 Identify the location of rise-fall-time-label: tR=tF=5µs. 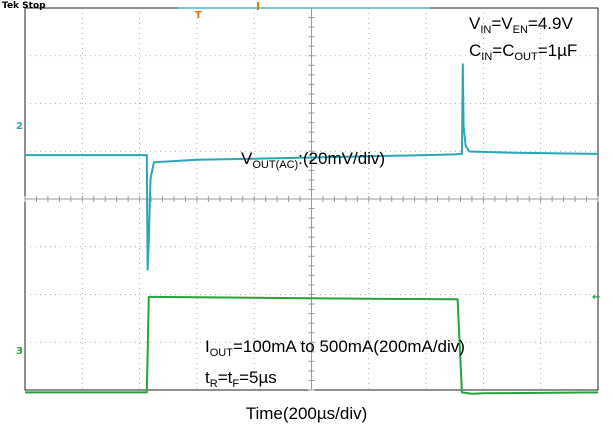
(241, 379).